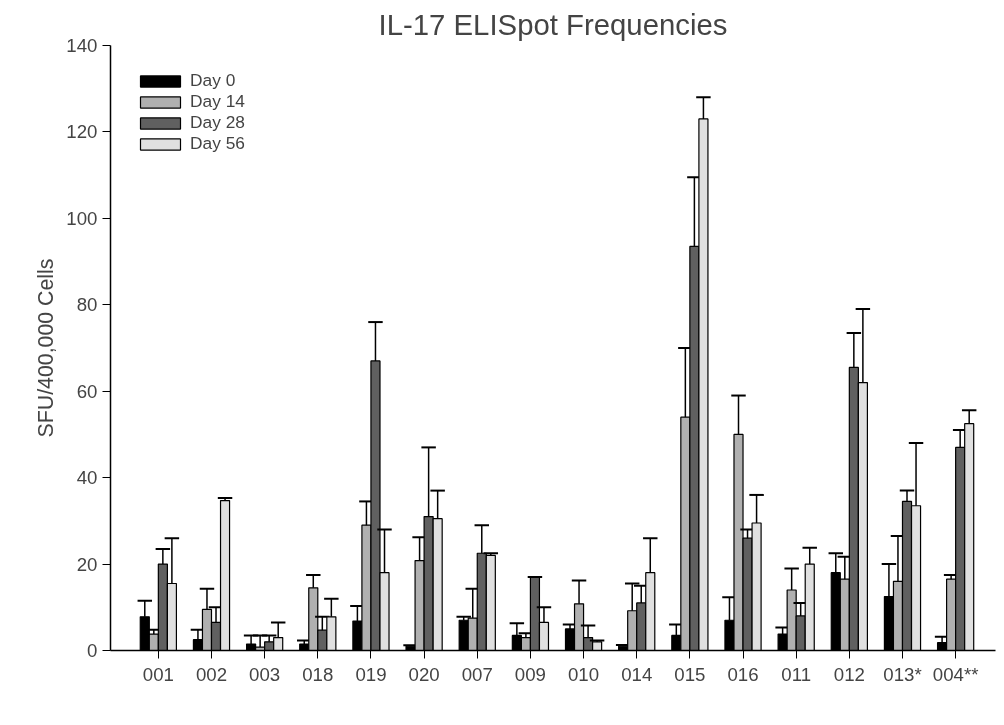 This screenshot has width=1004, height=725. Describe the element at coordinates (530, 674) in the screenshot. I see `x-tick-label: 009` at that location.